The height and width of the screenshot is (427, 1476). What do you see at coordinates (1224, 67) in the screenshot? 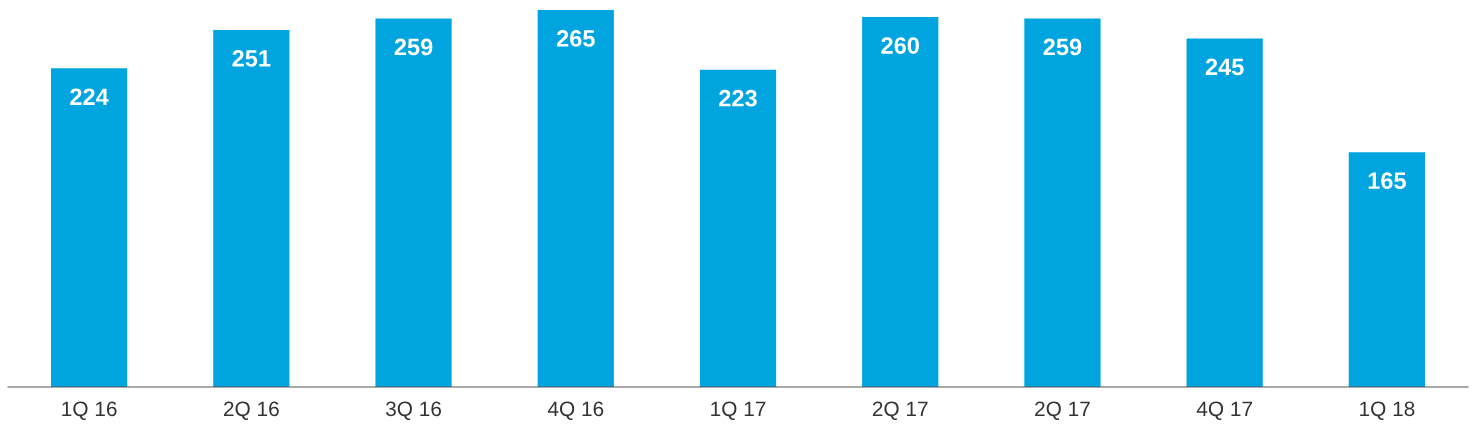
I see `data-label: 245` at bounding box center [1224, 67].